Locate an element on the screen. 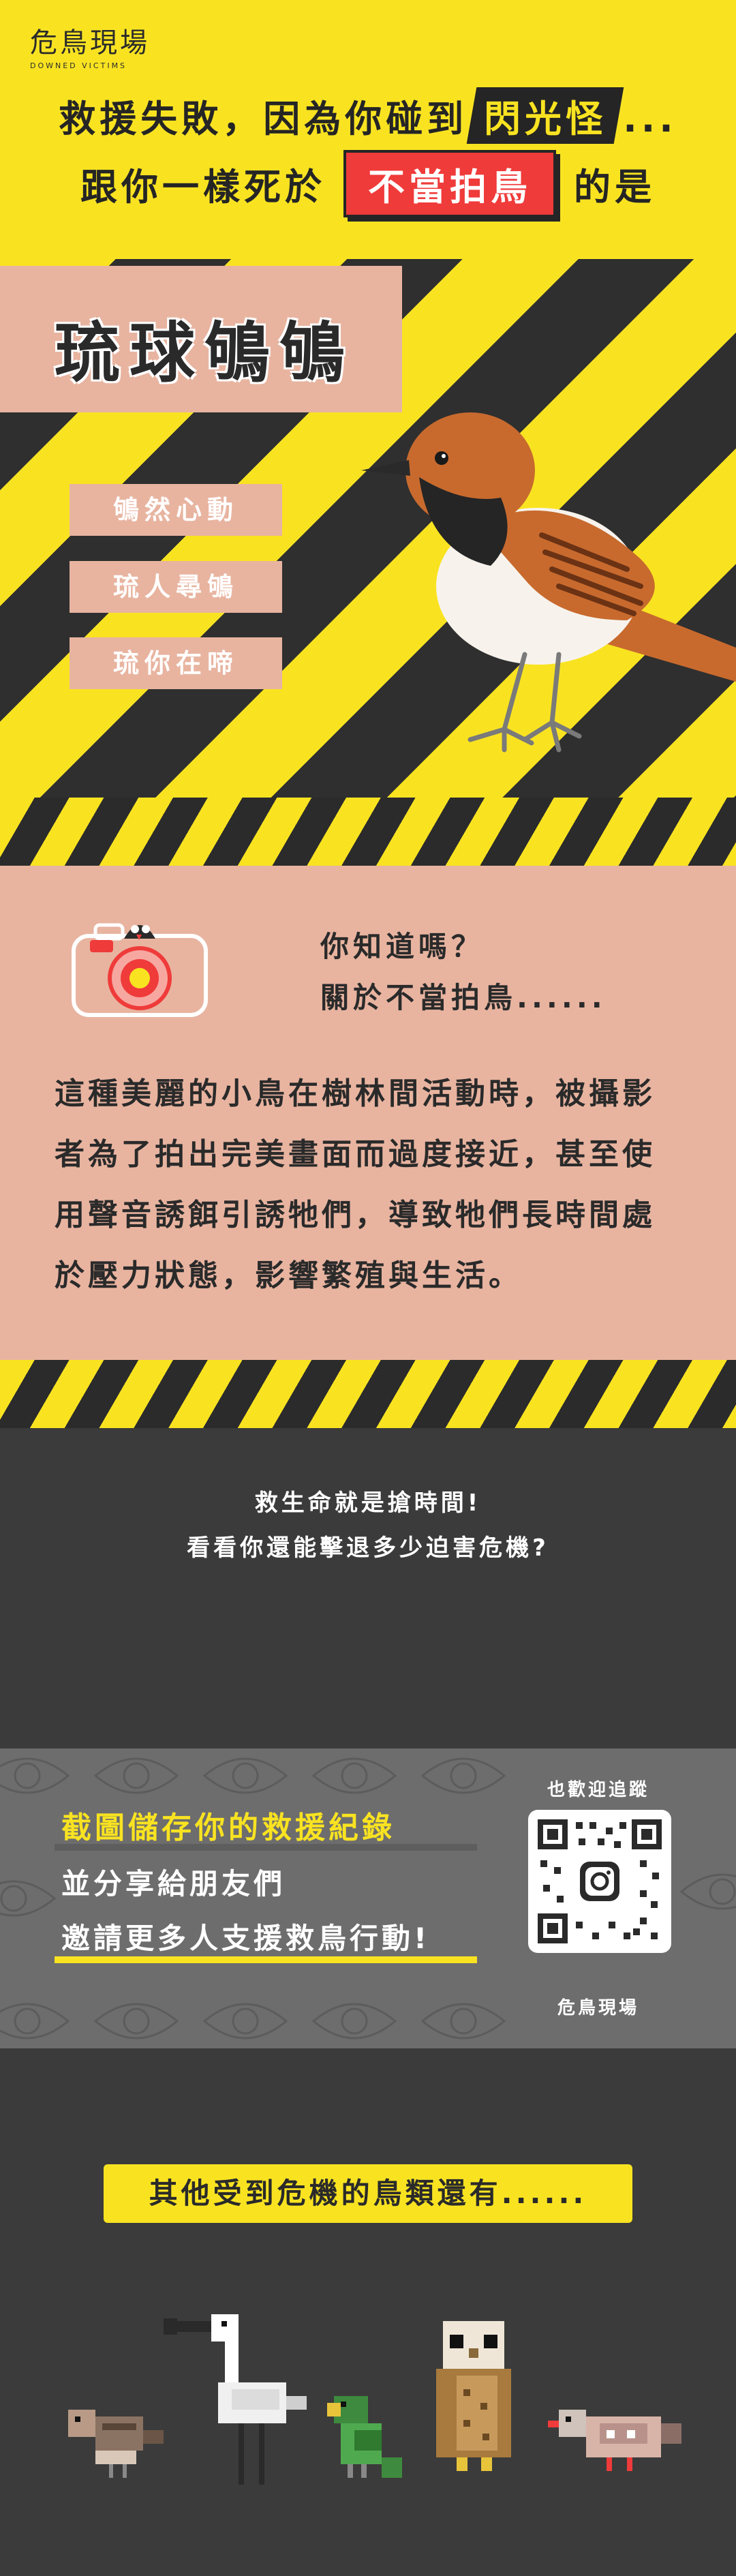 This screenshot has height=2576, width=736. pun-label-3: 琉你在啼 is located at coordinates (176, 663).